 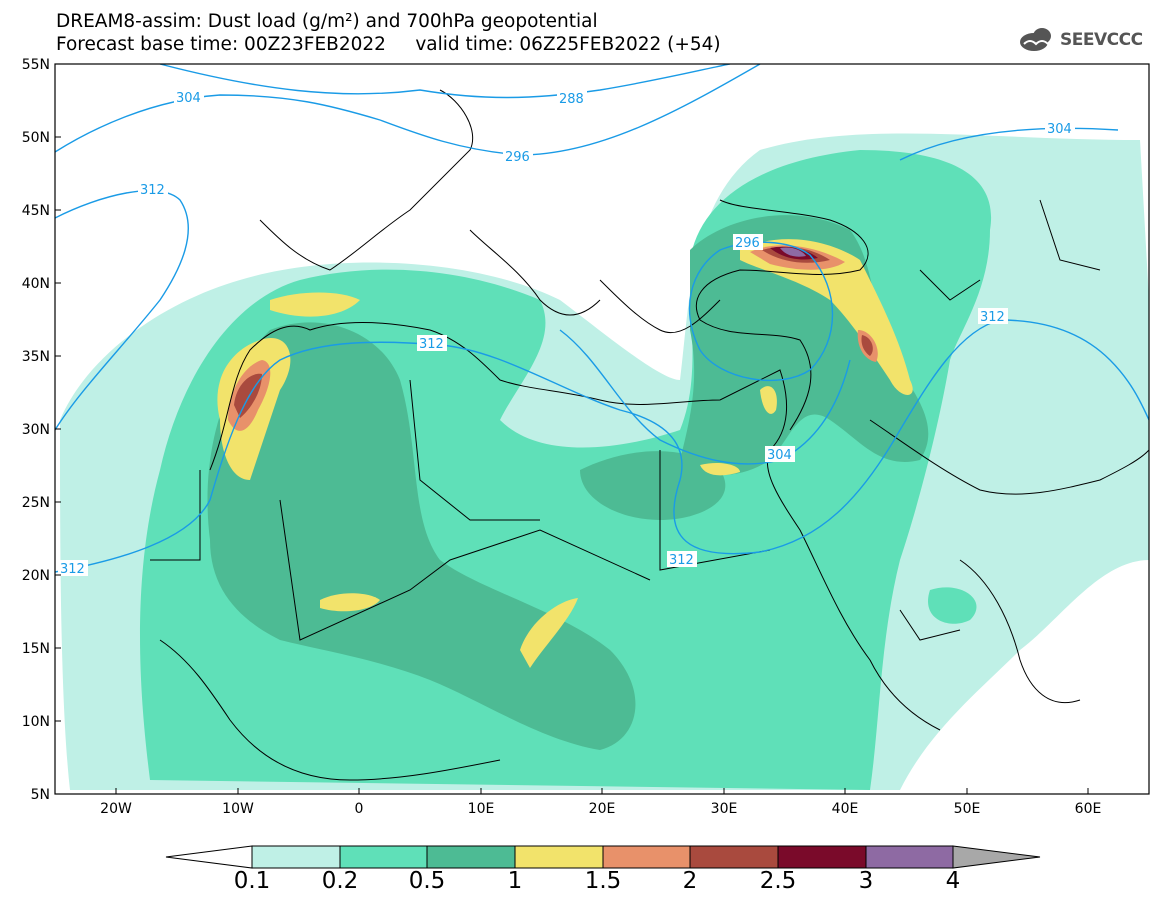 What do you see at coordinates (690, 881) in the screenshot?
I see `colorbar-tick: 2` at bounding box center [690, 881].